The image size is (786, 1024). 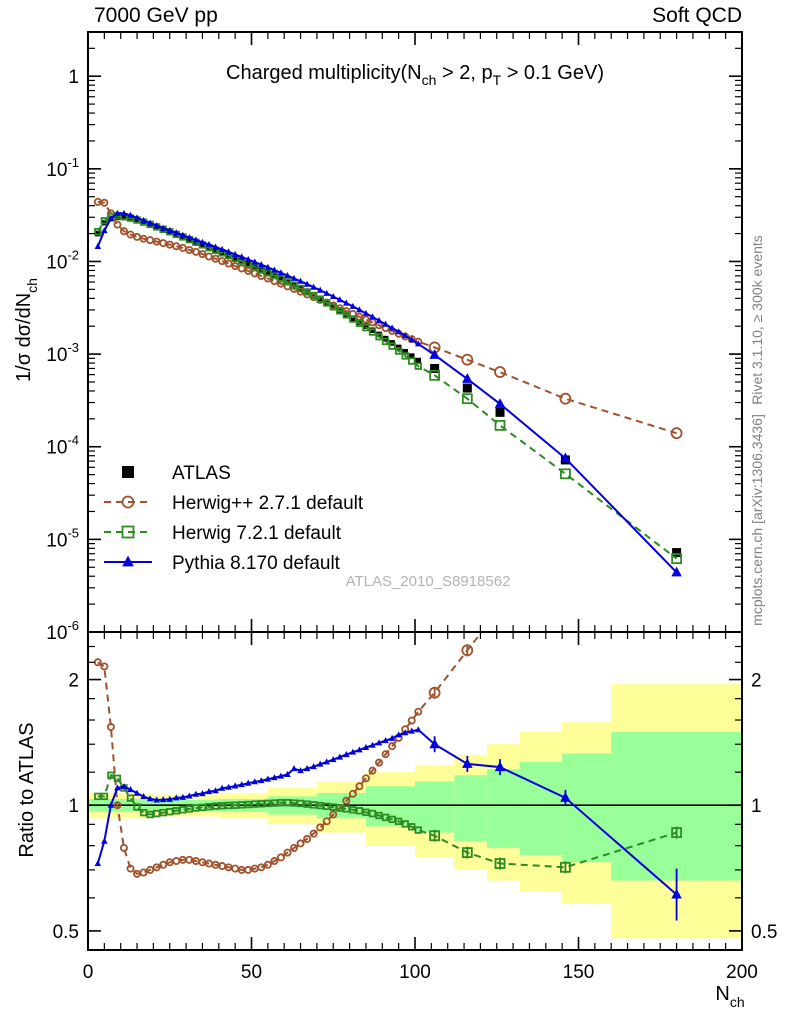 I want to click on title-cut-open: (N, so click(x=411, y=73).